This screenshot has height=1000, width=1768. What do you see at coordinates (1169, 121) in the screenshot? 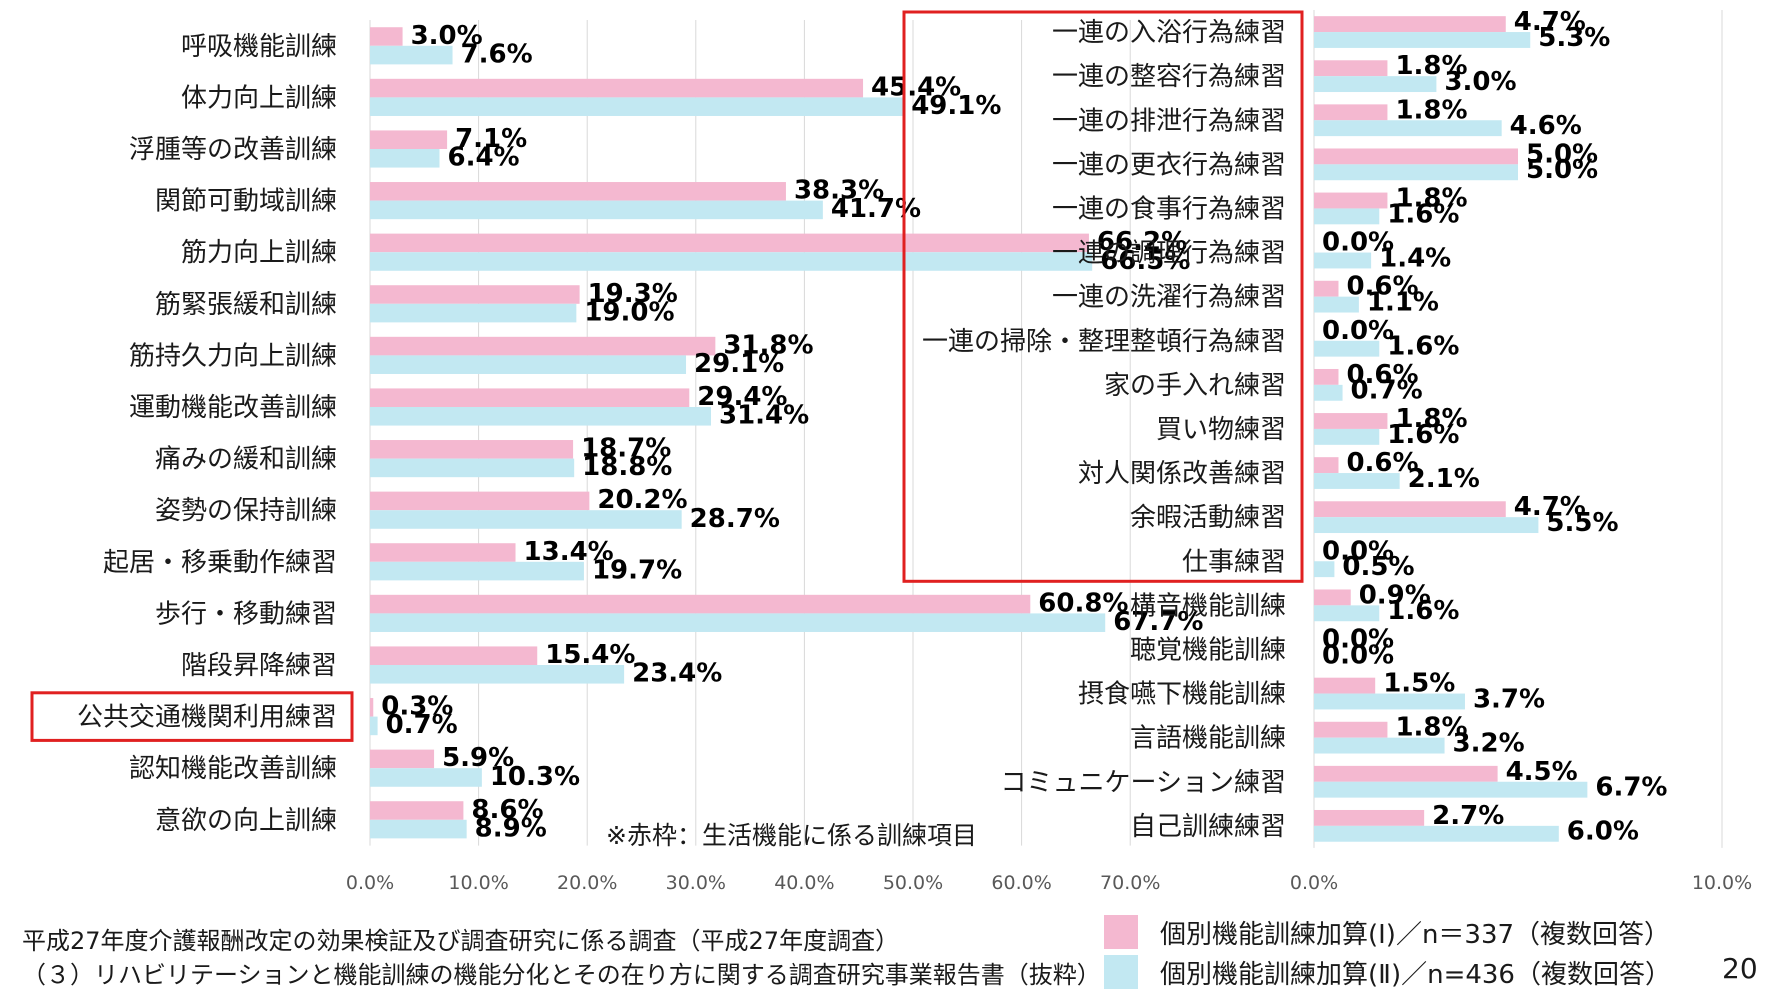
I see `category-label: 一連の排泄行為練習` at bounding box center [1169, 121].